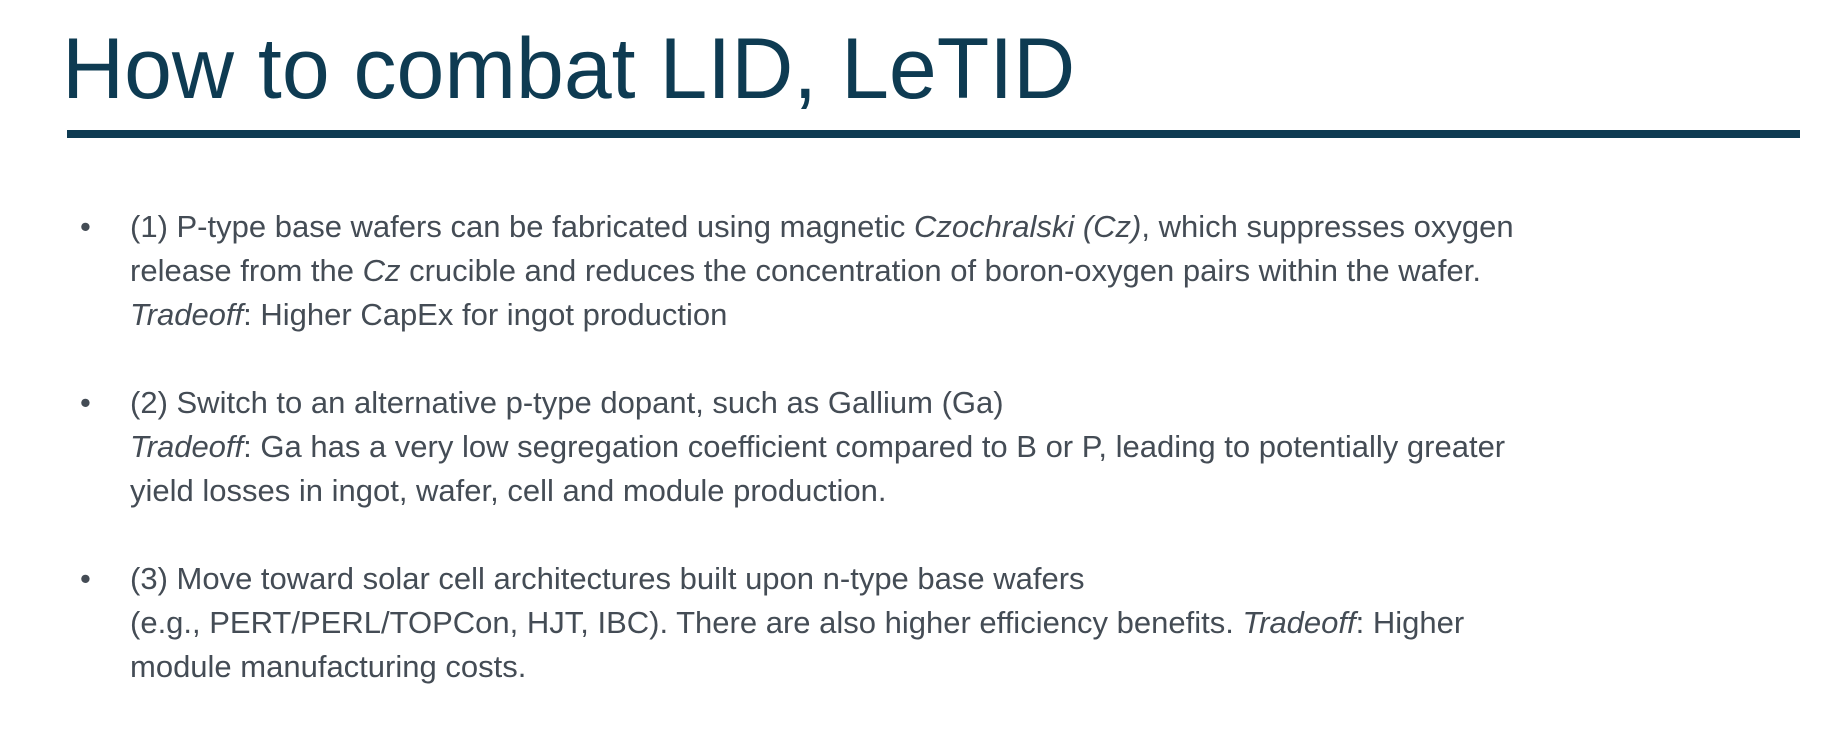 The height and width of the screenshot is (734, 1846). What do you see at coordinates (569, 69) in the screenshot?
I see `slide-title: How to combat LID, LeTID` at bounding box center [569, 69].